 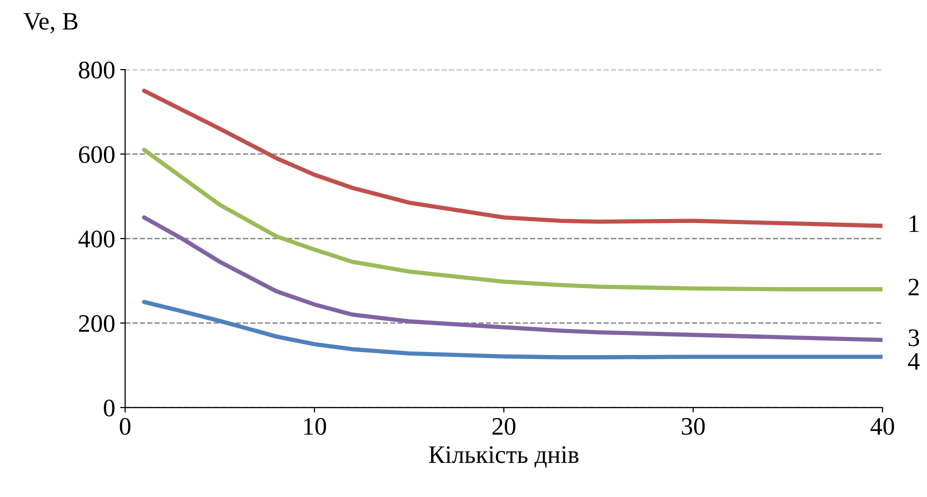 What do you see at coordinates (914, 223) in the screenshot?
I see `series-label: 1` at bounding box center [914, 223].